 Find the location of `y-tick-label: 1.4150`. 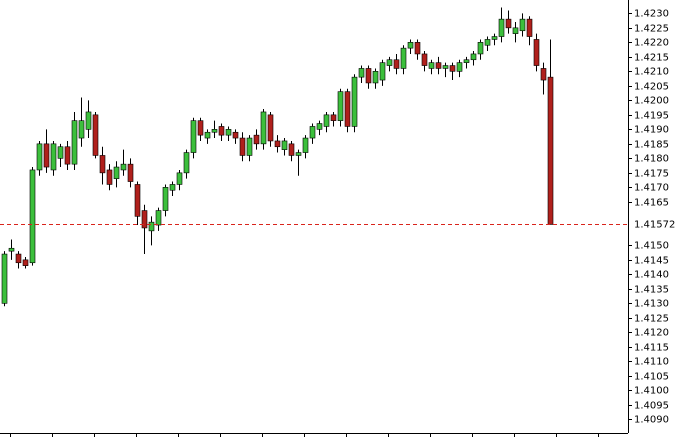

y-tick-label: 1.4150 is located at coordinates (651, 246).